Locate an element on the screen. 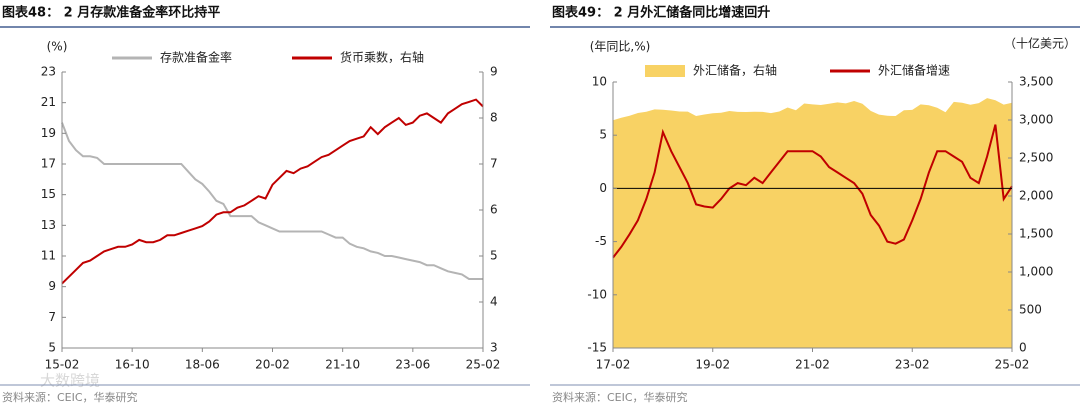  y-axis-label: (年同比,%) is located at coordinates (620, 47).